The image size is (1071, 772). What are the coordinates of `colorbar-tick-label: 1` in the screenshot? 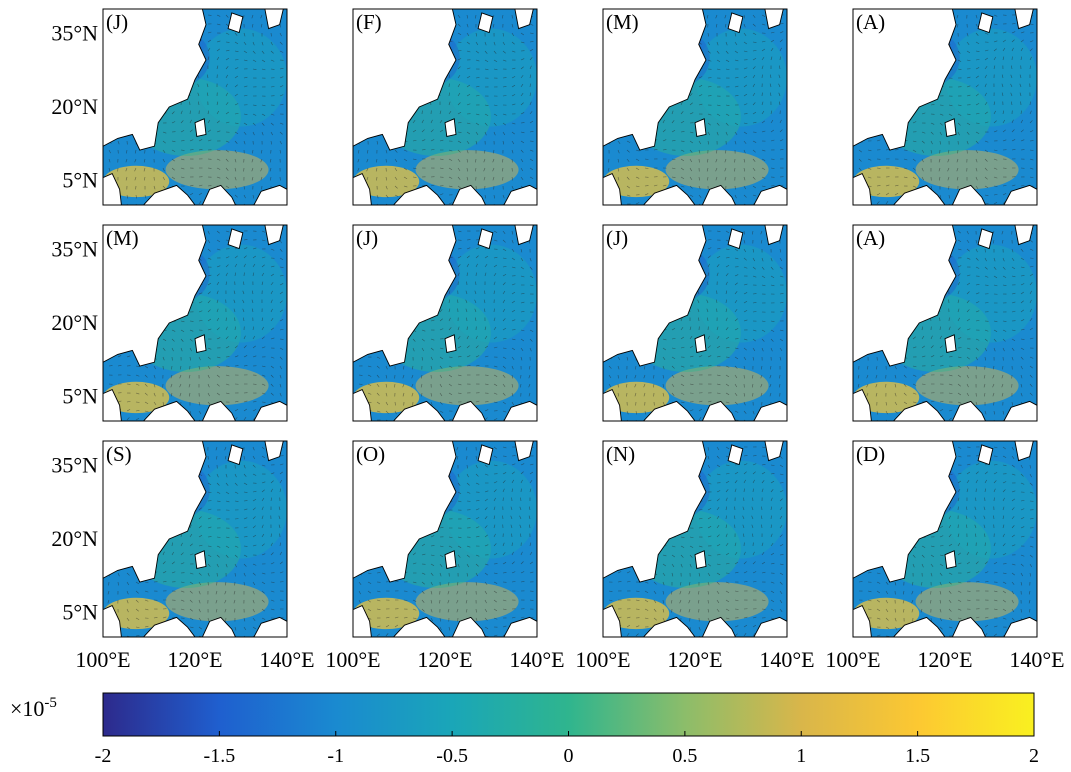 It's located at (801, 756).